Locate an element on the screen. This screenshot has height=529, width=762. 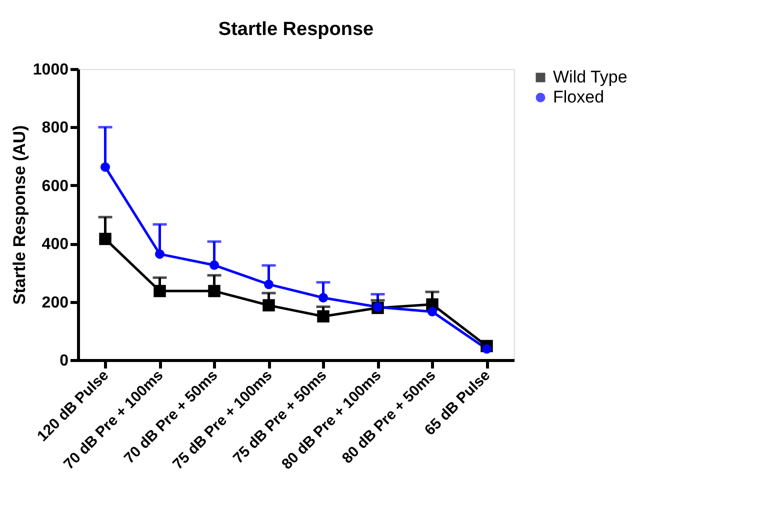
y-tick-label: 200 is located at coordinates (55, 303).